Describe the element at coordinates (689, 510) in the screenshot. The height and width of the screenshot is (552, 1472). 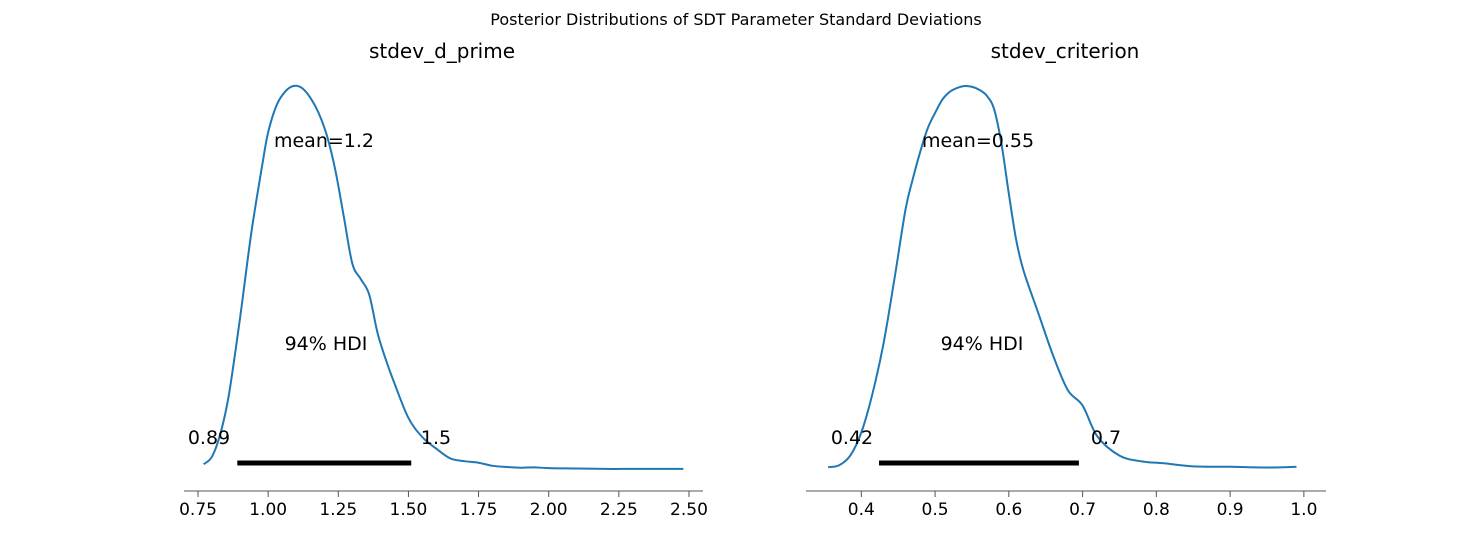
I see `x-tick-label: 2.50` at that location.